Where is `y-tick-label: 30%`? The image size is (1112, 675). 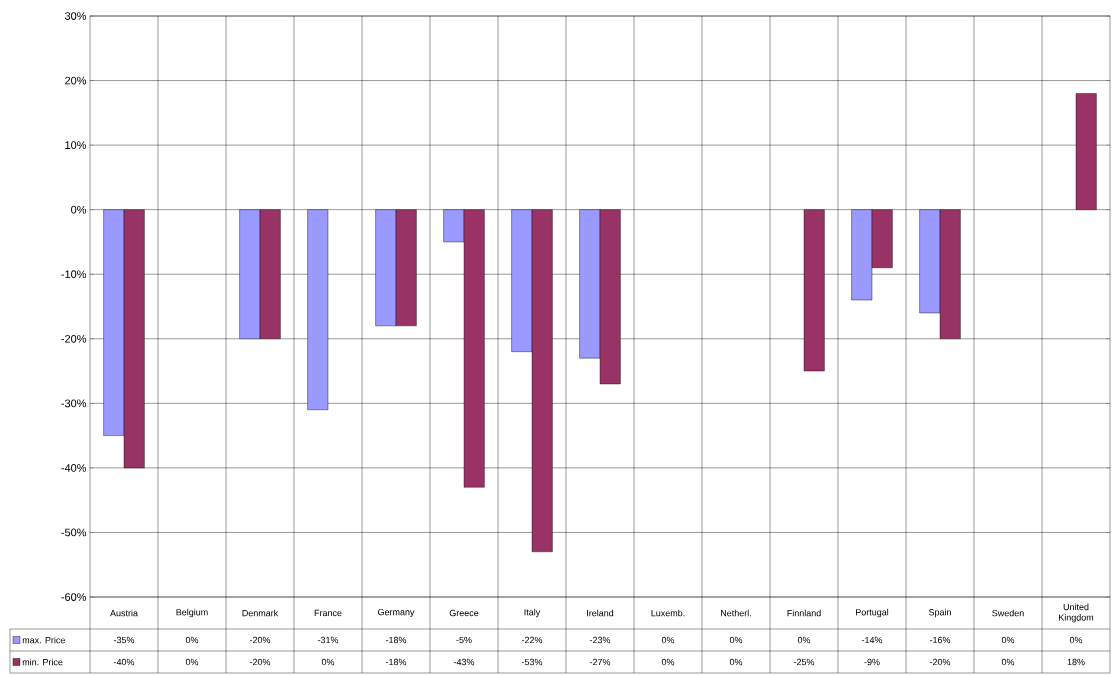 y-tick-label: 30% is located at coordinates (75, 16).